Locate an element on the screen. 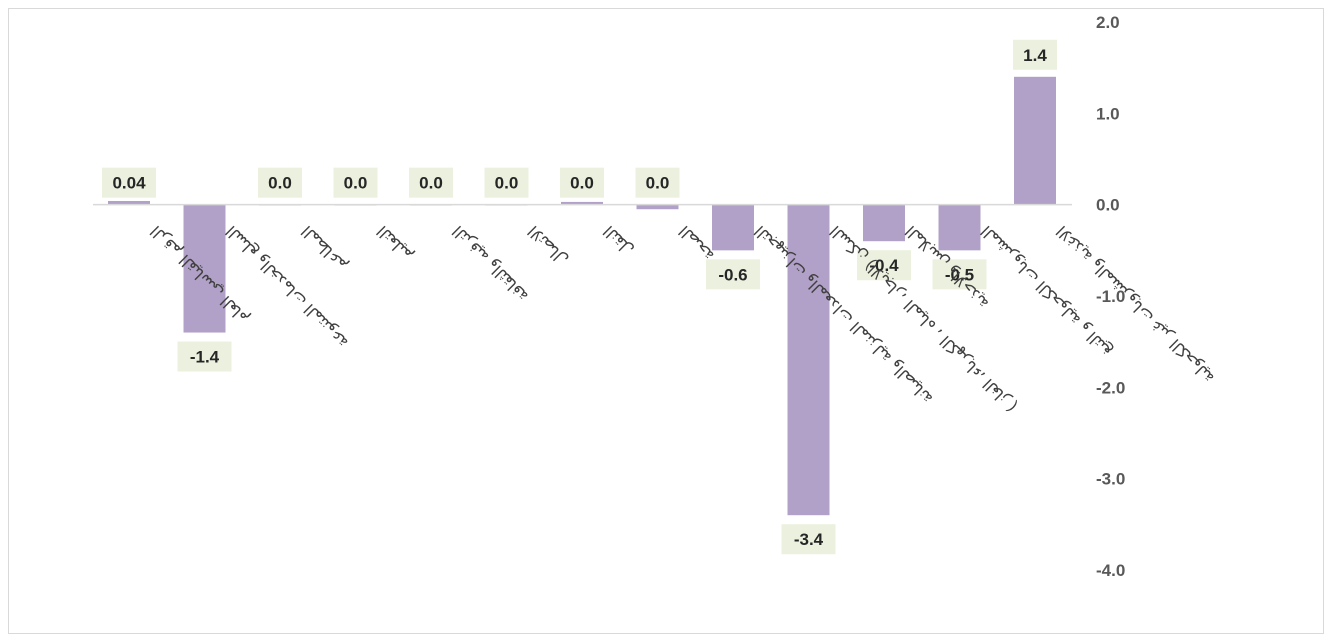  data-label: -3.4 is located at coordinates (809, 539).